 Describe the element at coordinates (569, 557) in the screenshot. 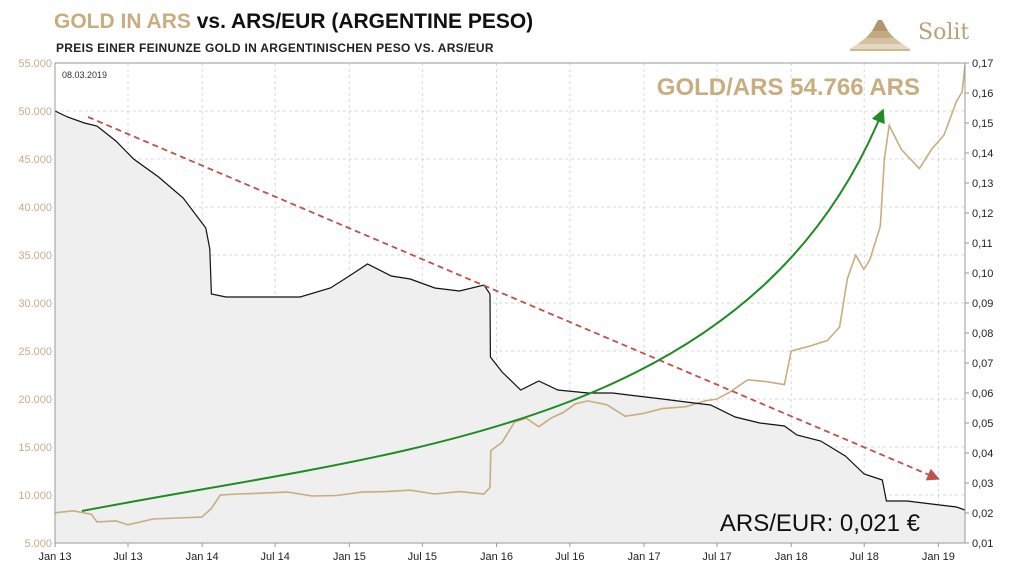

I see `x-tick-label: Jul 16` at that location.